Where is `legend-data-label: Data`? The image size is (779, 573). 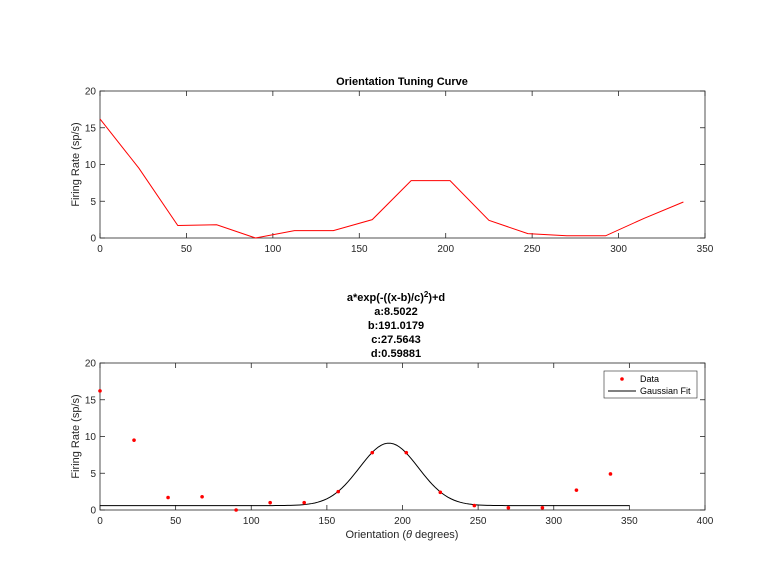
legend-data-label: Data is located at coordinates (649, 379).